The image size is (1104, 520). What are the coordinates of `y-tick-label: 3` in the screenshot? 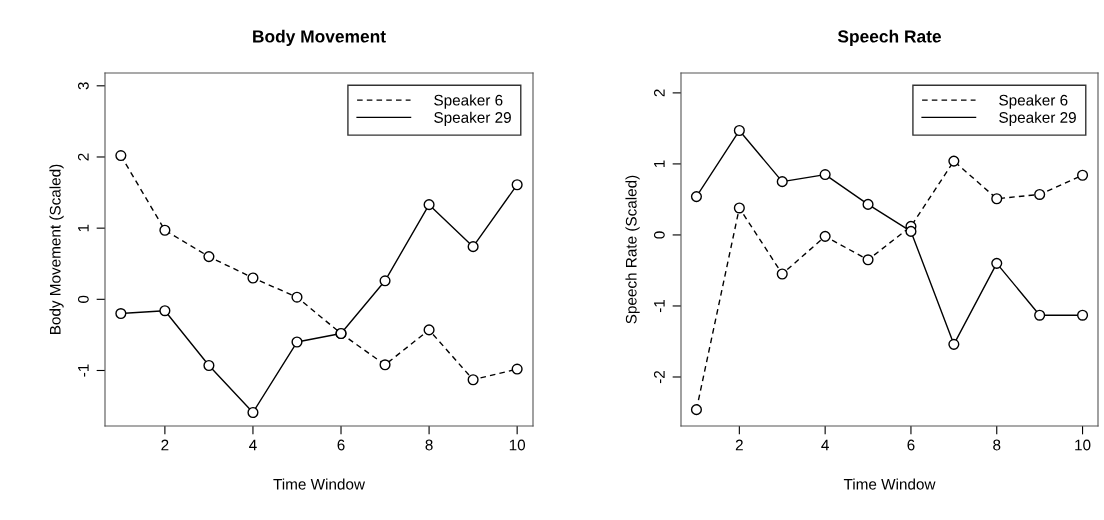 It's located at (83, 86).